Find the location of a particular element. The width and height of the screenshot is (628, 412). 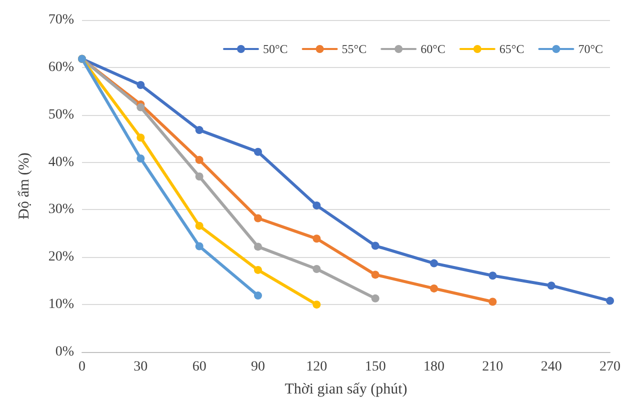

y-tick-label: 0% is located at coordinates (64, 352).